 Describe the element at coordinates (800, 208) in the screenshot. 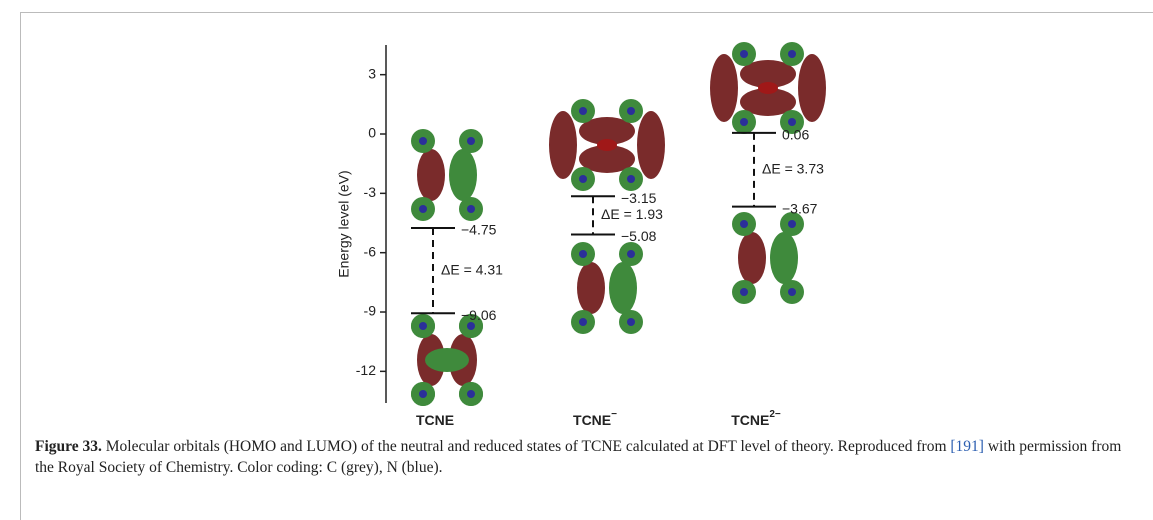

I see `level-label: −3.67` at that location.